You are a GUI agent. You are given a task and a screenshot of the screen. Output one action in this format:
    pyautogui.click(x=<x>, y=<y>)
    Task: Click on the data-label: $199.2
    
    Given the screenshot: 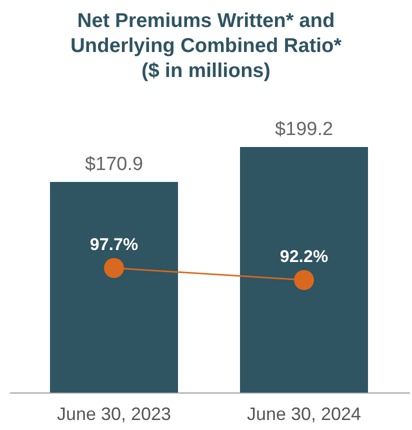 What is the action you would take?
    pyautogui.click(x=304, y=129)
    